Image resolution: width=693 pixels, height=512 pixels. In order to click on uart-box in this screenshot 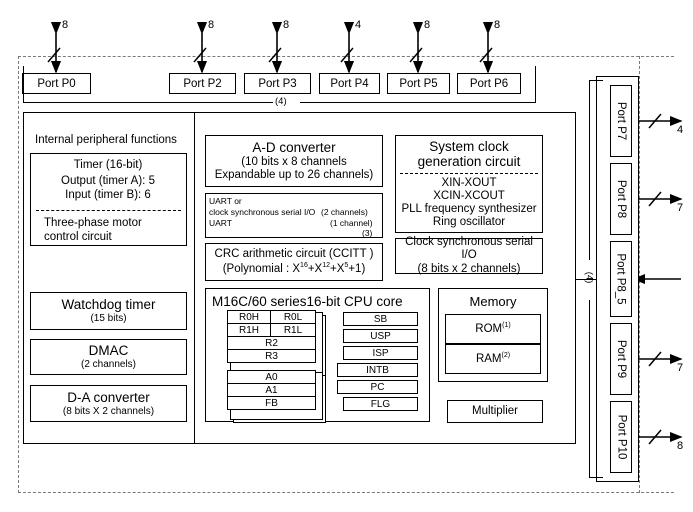, I will do `click(294, 215)`.